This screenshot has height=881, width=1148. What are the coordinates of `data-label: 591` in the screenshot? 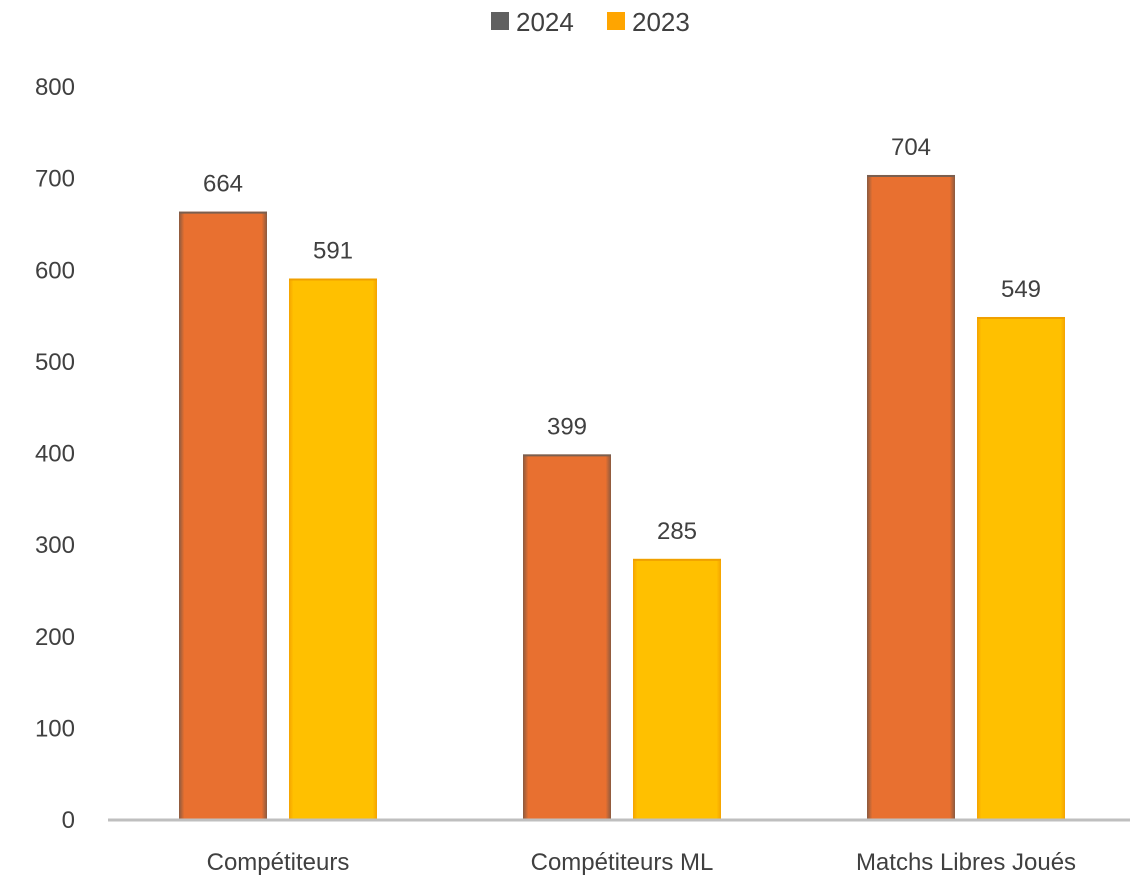 It's located at (333, 250).